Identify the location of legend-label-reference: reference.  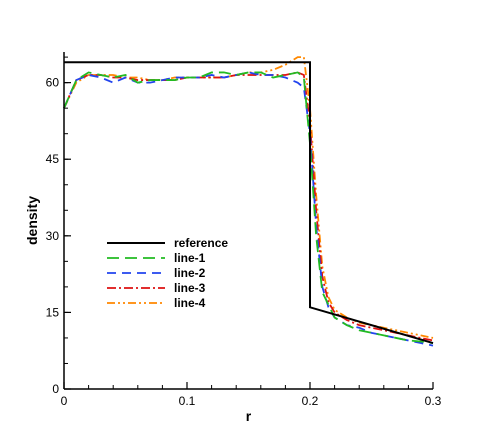
(201, 243).